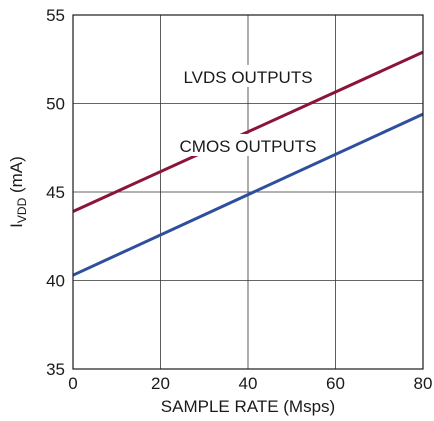  I want to click on x-tick-label: 20, so click(160, 383).